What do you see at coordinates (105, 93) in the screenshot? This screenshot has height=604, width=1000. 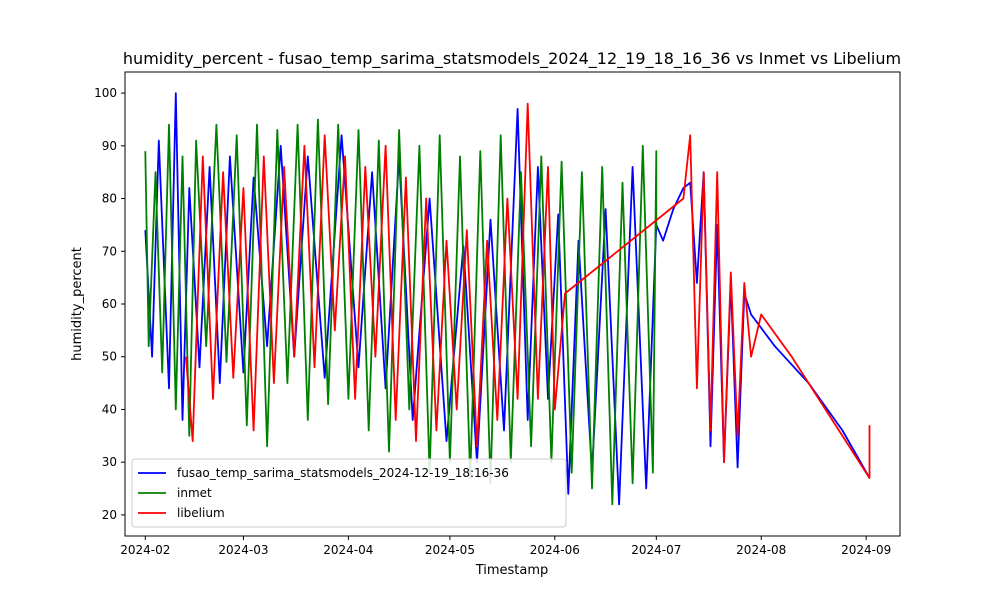 I see `y-tick-label: 100` at bounding box center [105, 93].